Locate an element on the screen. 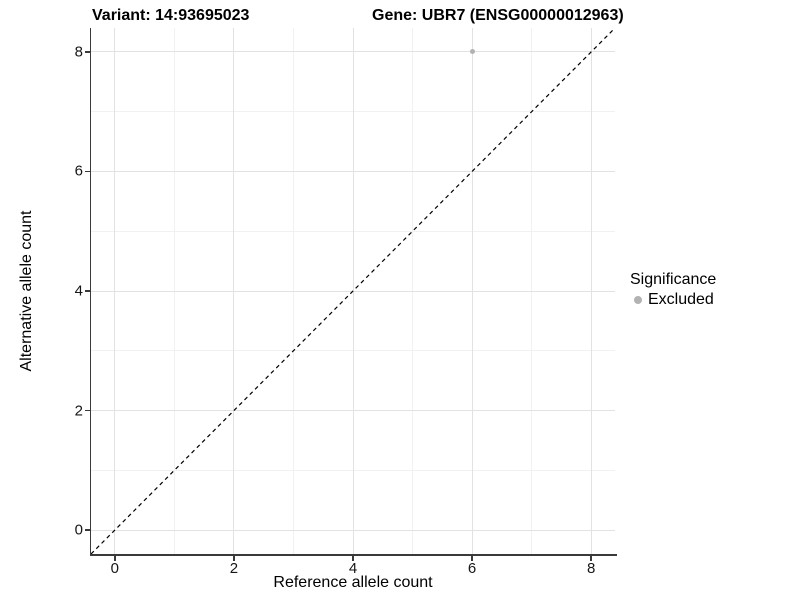  legend-item-excluded: Excluded is located at coordinates (673, 300).